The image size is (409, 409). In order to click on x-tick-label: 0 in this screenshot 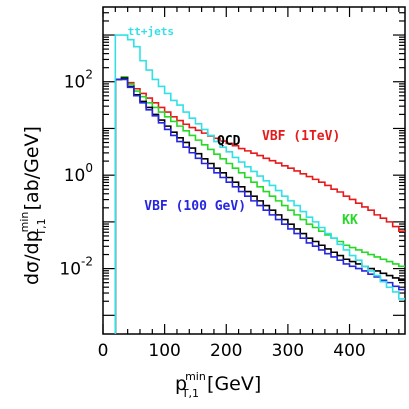, I will do `click(103, 351)`.